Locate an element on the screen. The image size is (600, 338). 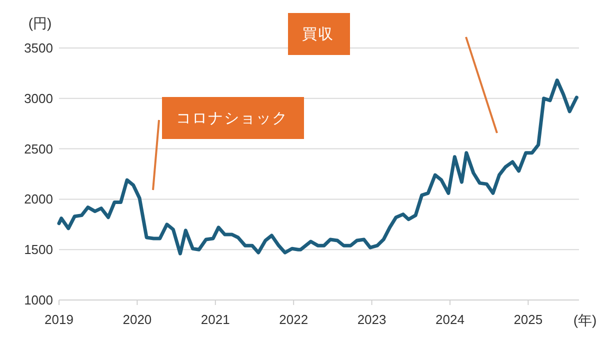
x-tick-label: 2022 is located at coordinates (293, 319).